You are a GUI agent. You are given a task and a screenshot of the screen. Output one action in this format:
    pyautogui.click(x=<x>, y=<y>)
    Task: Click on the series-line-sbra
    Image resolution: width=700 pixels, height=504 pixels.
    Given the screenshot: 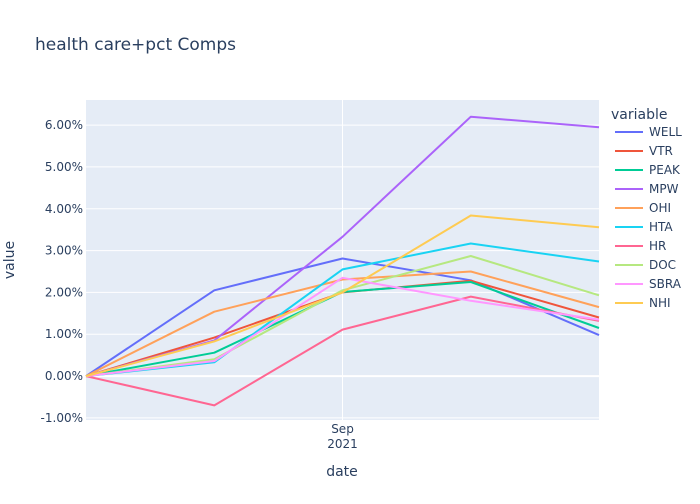 What is the action you would take?
    pyautogui.click(x=342, y=327)
    